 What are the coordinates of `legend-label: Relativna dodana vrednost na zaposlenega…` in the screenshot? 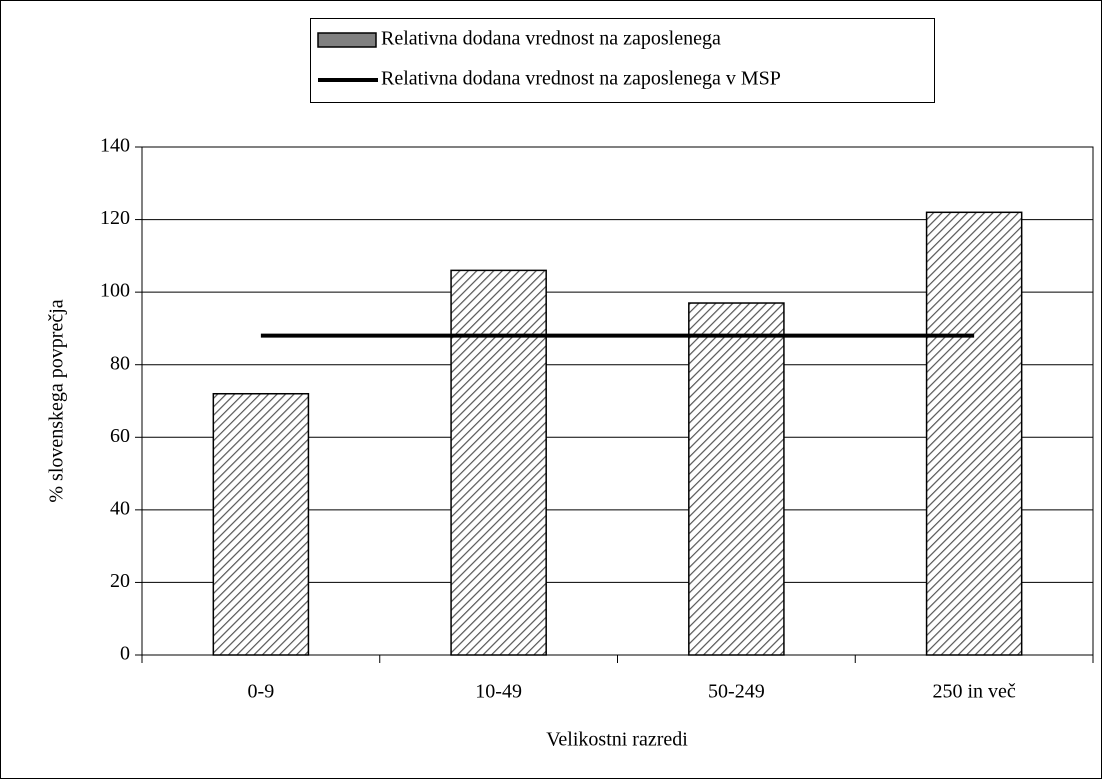 It's located at (581, 79).